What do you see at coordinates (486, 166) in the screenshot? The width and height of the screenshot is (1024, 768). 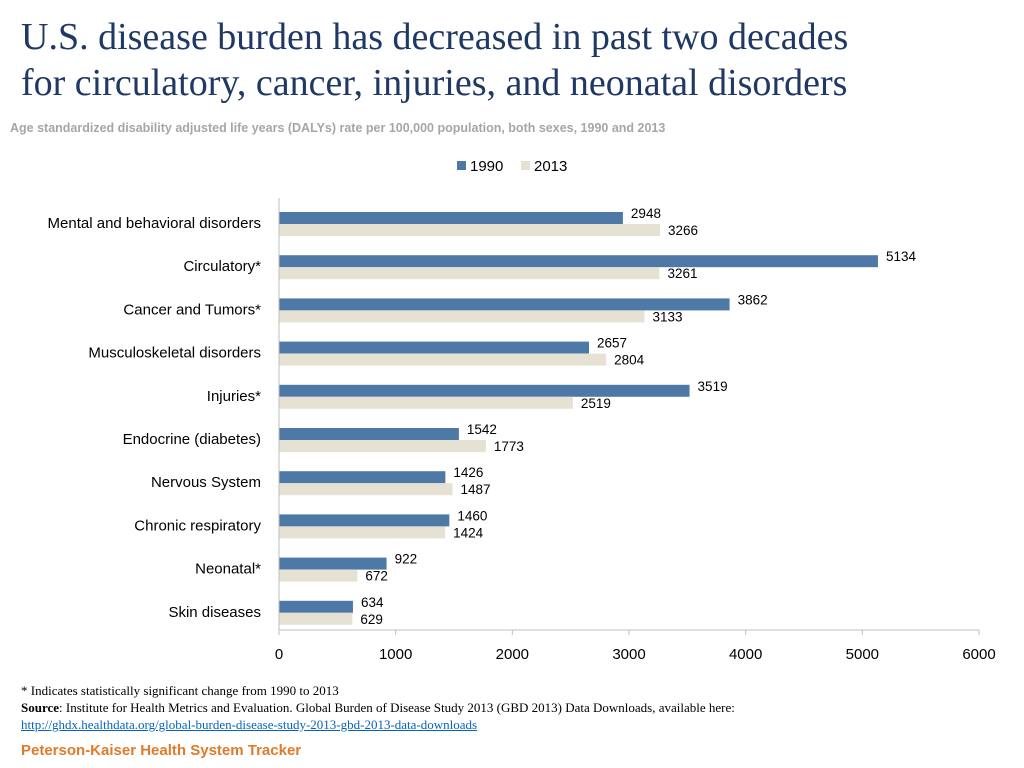 I see `legend-label-1990: 1990` at bounding box center [486, 166].